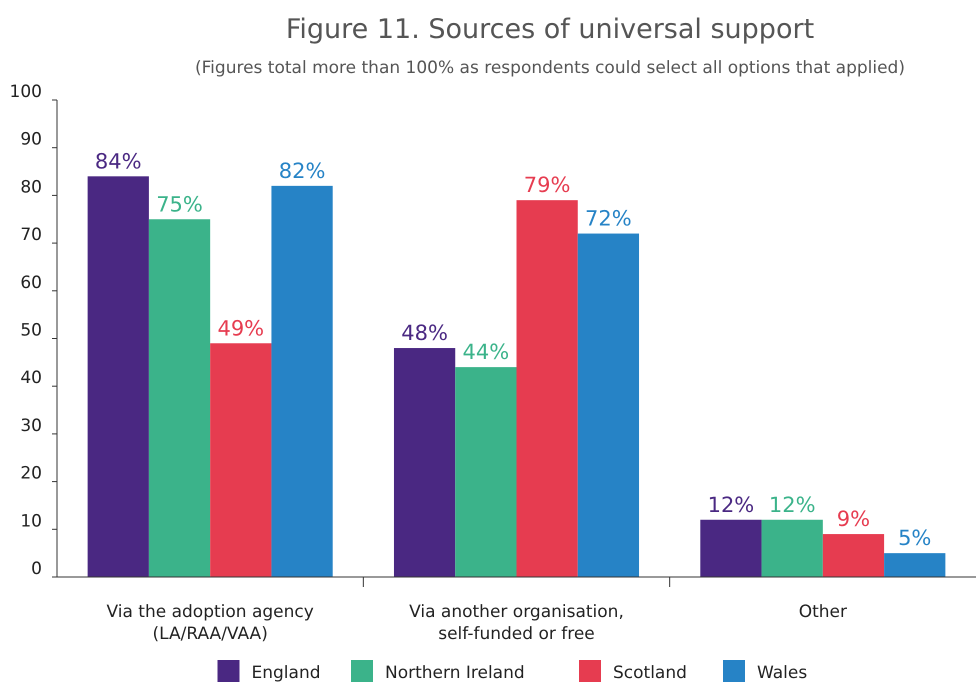  I want to click on data-label: 72%, so click(608, 218).